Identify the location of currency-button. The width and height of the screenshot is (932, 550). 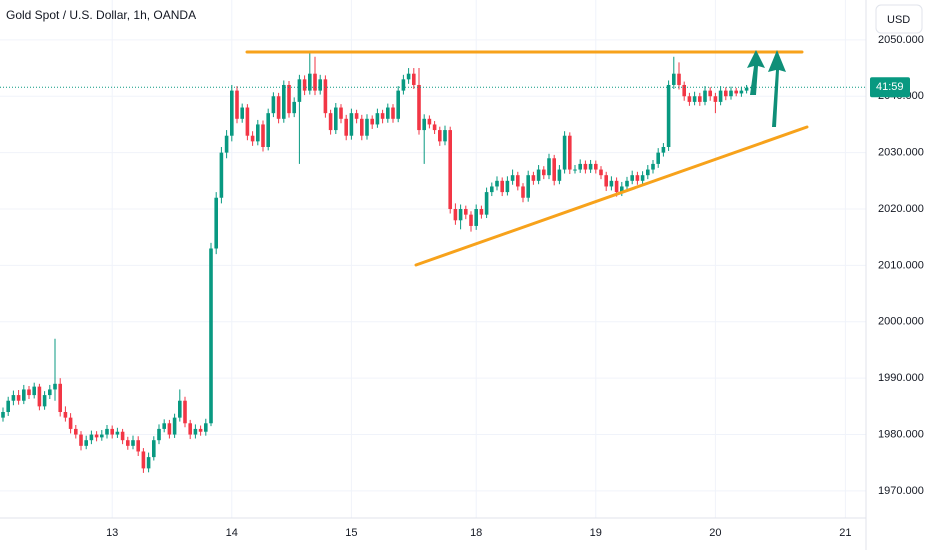
(899, 19).